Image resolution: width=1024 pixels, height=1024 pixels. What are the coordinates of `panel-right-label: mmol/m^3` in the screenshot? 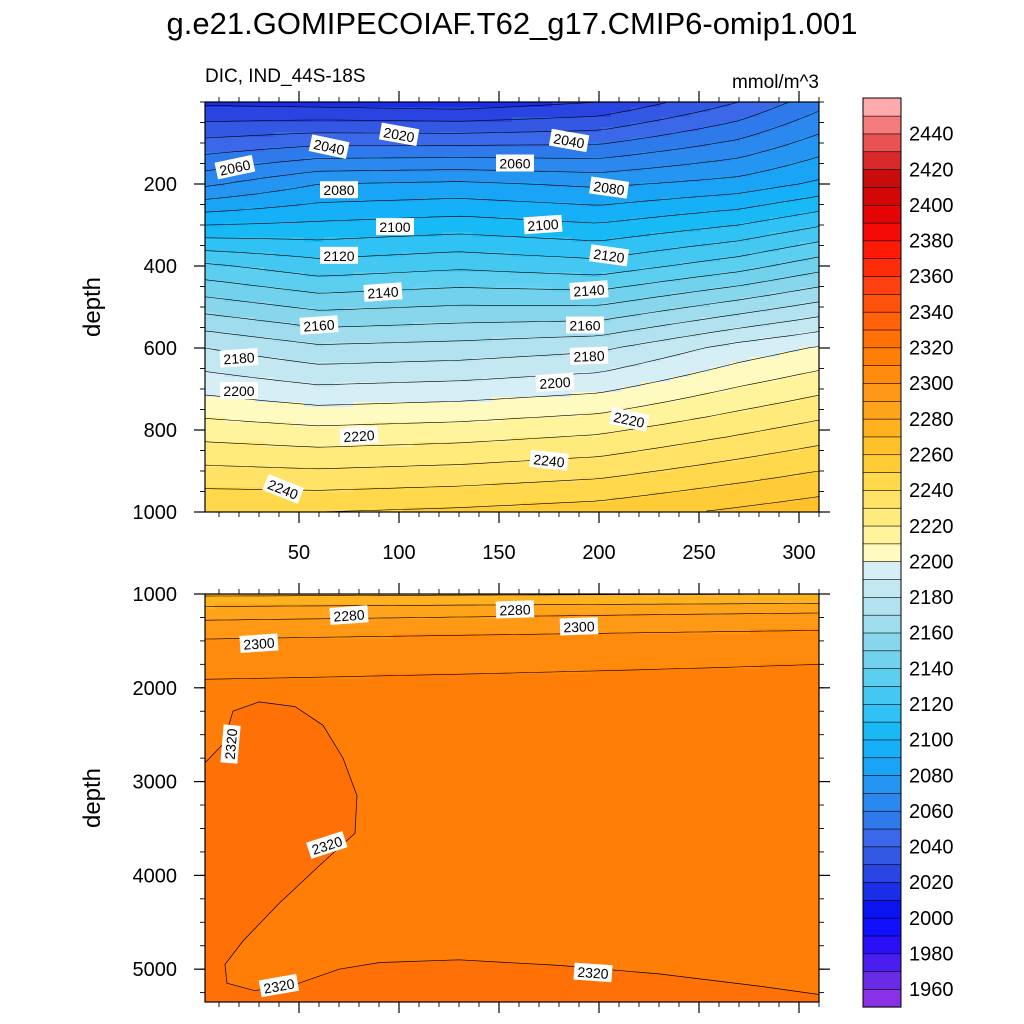 It's located at (775, 82).